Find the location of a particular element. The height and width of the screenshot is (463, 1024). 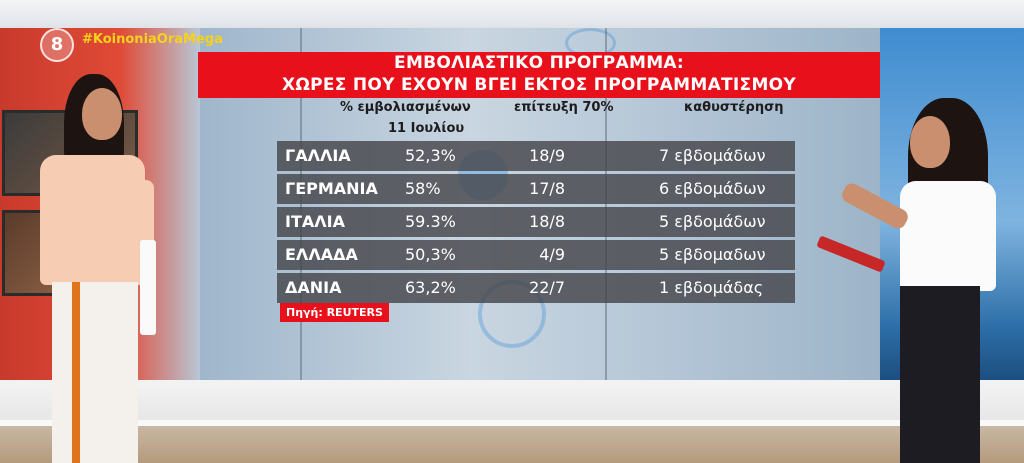

country-cell: ΙΤΑΛΙΑ is located at coordinates (315, 221).